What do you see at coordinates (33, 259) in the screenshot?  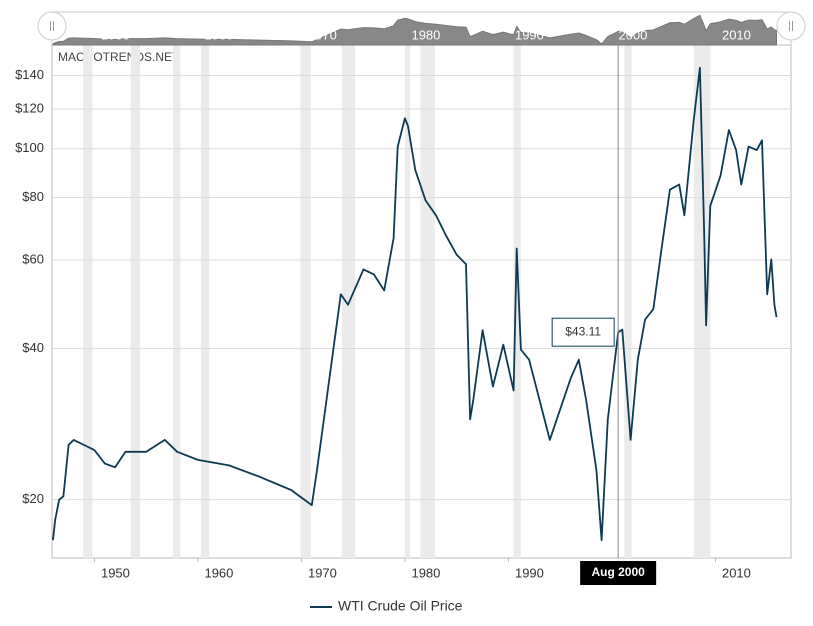 I see `y-tick-label: $60` at bounding box center [33, 259].